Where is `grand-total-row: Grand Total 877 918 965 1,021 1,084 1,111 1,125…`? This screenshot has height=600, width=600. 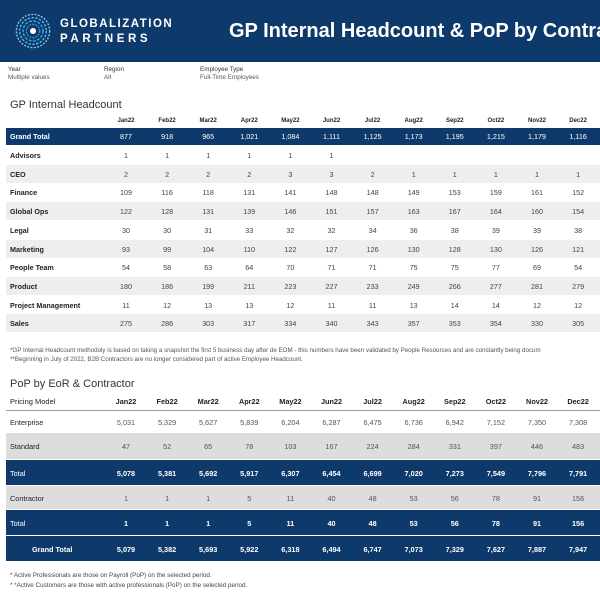
grand-total-row: Grand Total 877 918 965 1,021 1,084 1,111 1,125… is located at coordinates (303, 136).